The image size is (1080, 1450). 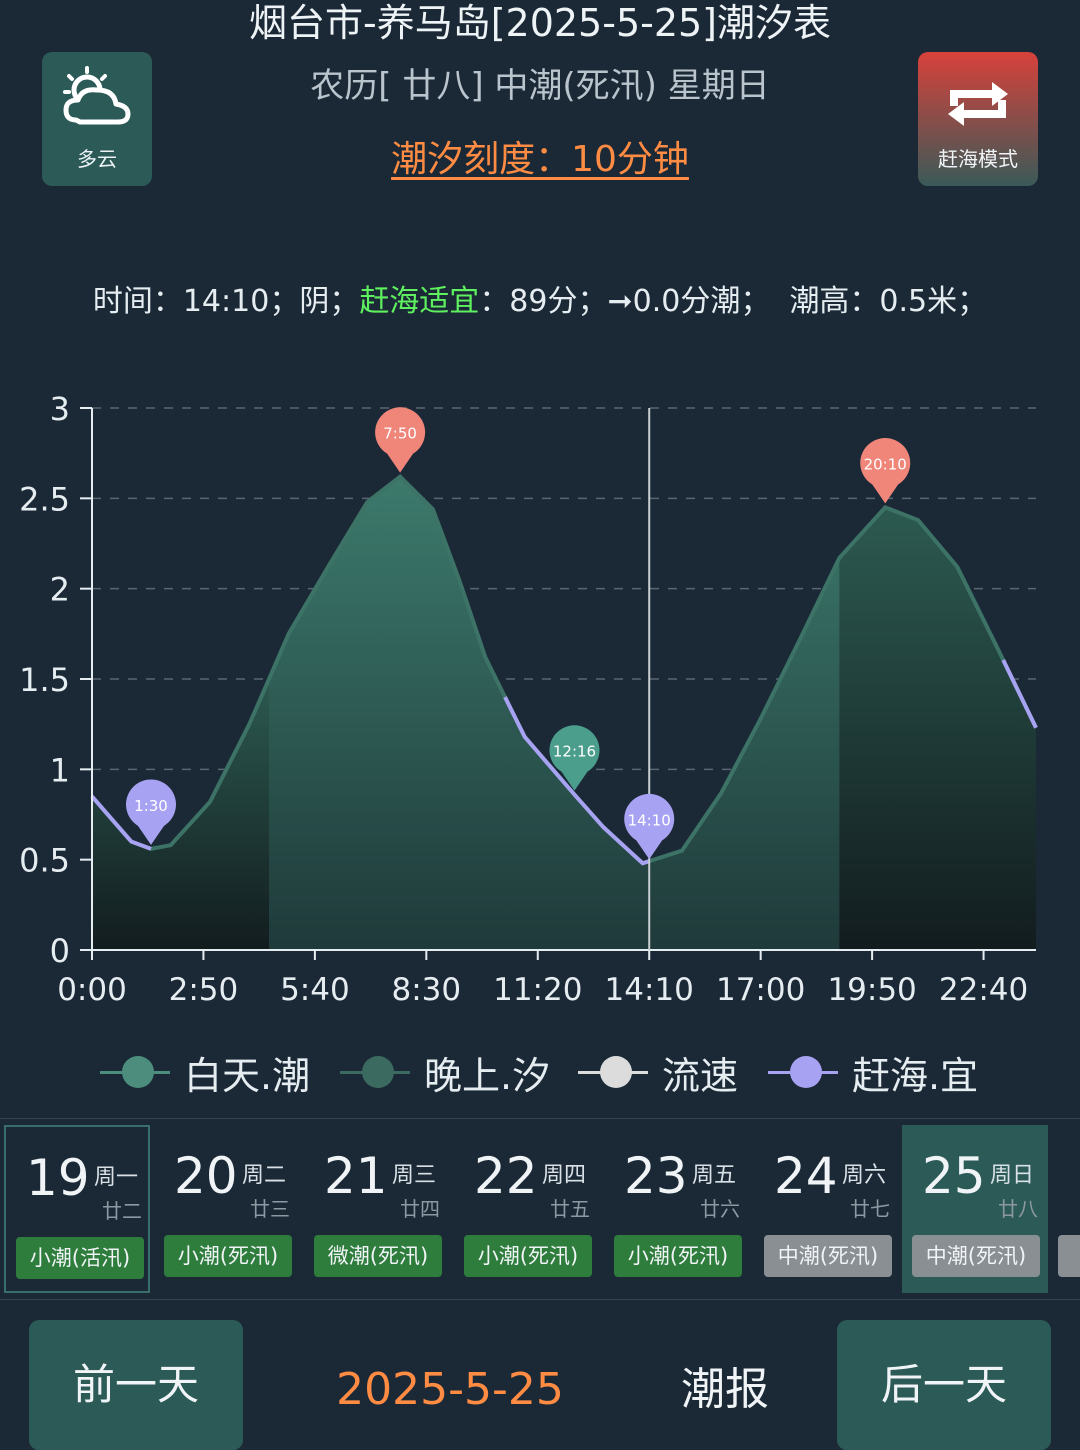 I want to click on tide-marker-label: 14:10, so click(x=649, y=820).